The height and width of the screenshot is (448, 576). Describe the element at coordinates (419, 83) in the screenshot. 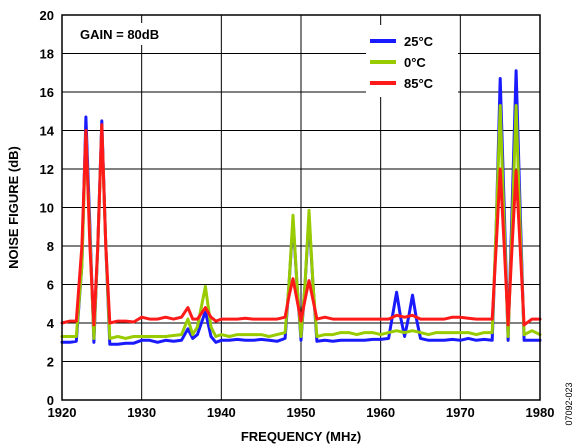

I see `legend-label-2: 85°C` at that location.